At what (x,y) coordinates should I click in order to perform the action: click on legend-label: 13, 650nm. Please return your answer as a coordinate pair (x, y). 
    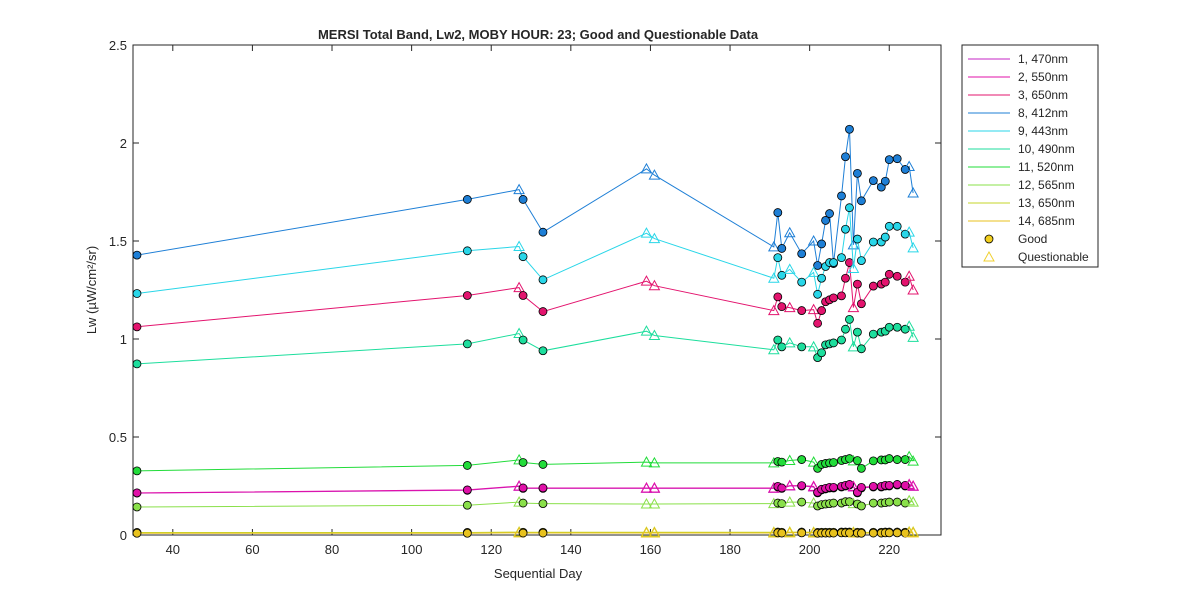
    Looking at the image, I should click on (1046, 203).